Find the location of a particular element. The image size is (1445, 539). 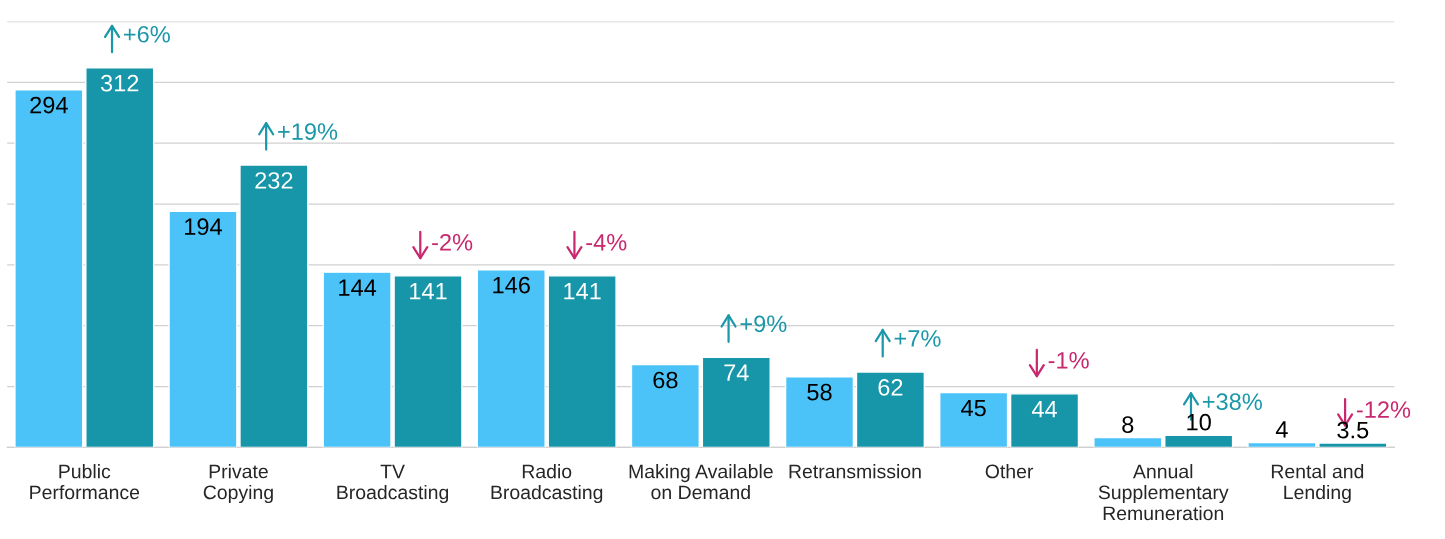

annotation: -4% is located at coordinates (606, 242).